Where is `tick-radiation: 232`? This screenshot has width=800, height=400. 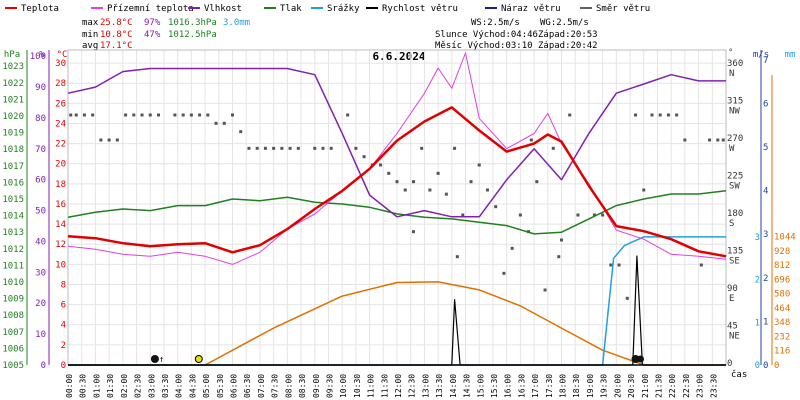
tick-radiation: 232 is located at coordinates (782, 337).